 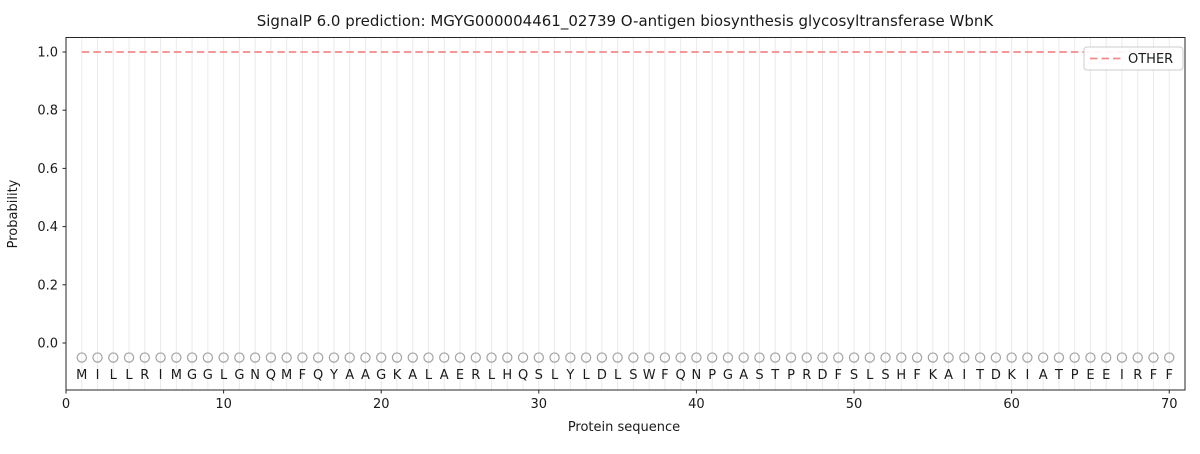 What do you see at coordinates (1058, 375) in the screenshot?
I see `residue-letter: T` at bounding box center [1058, 375].